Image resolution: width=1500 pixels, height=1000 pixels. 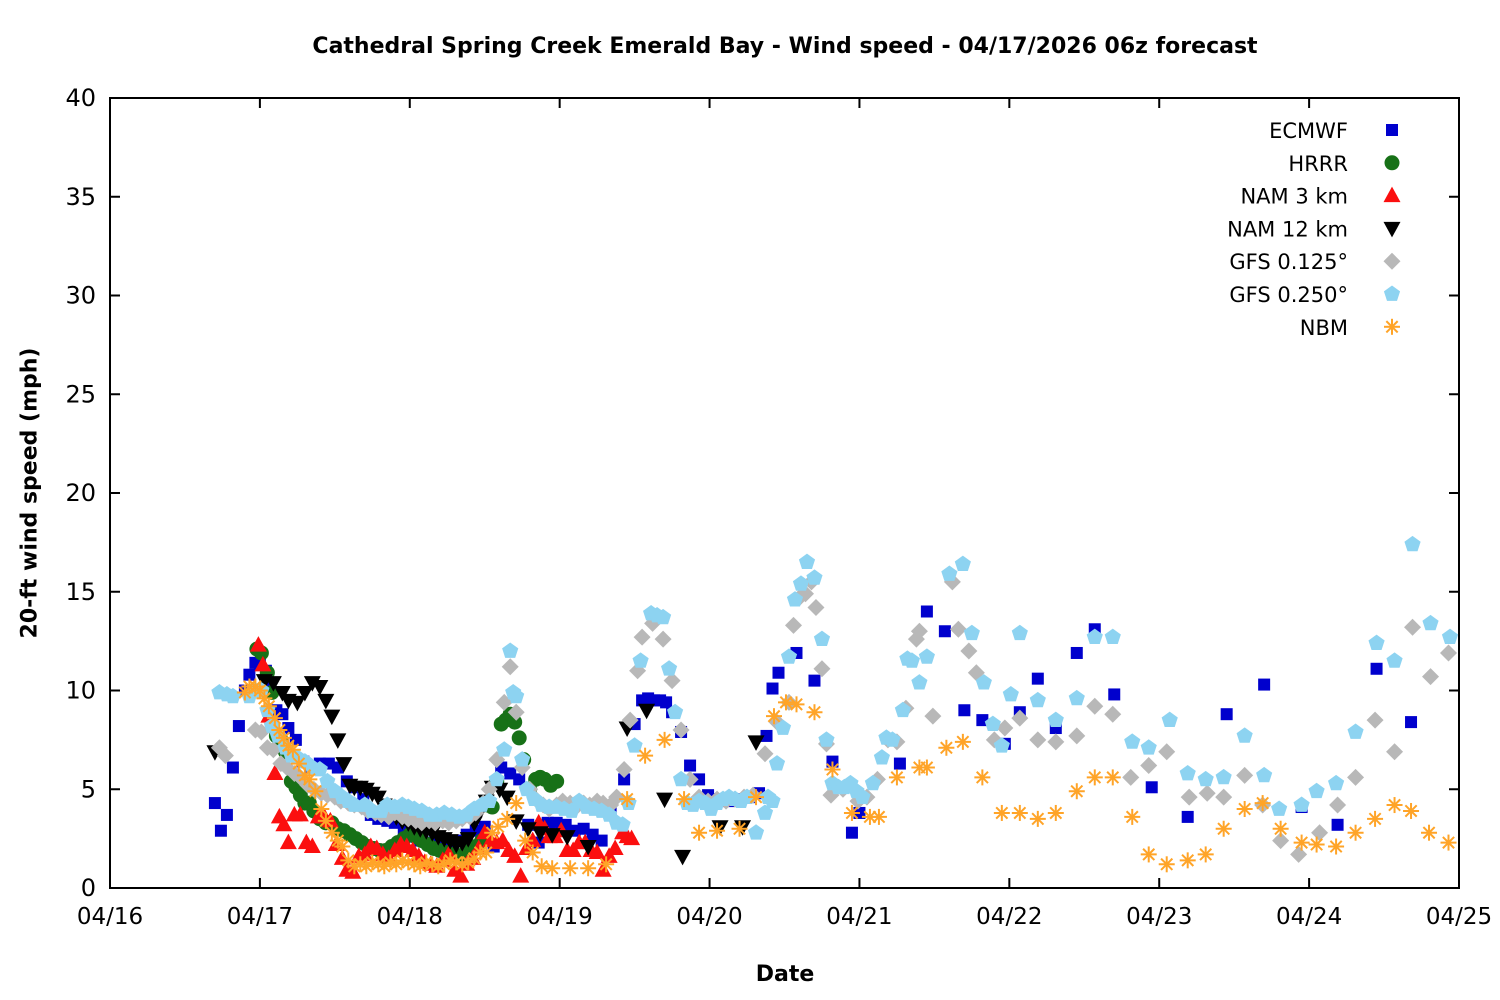 I want to click on y-tick-label: 15, so click(x=80, y=592).